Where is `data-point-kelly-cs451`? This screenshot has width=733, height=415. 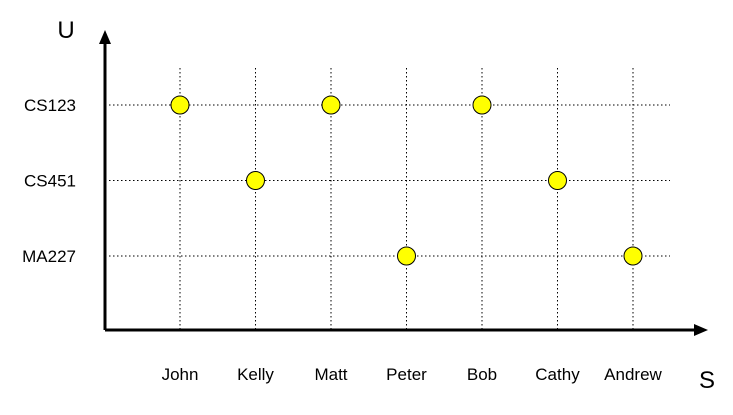 data-point-kelly-cs451 is located at coordinates (255, 180).